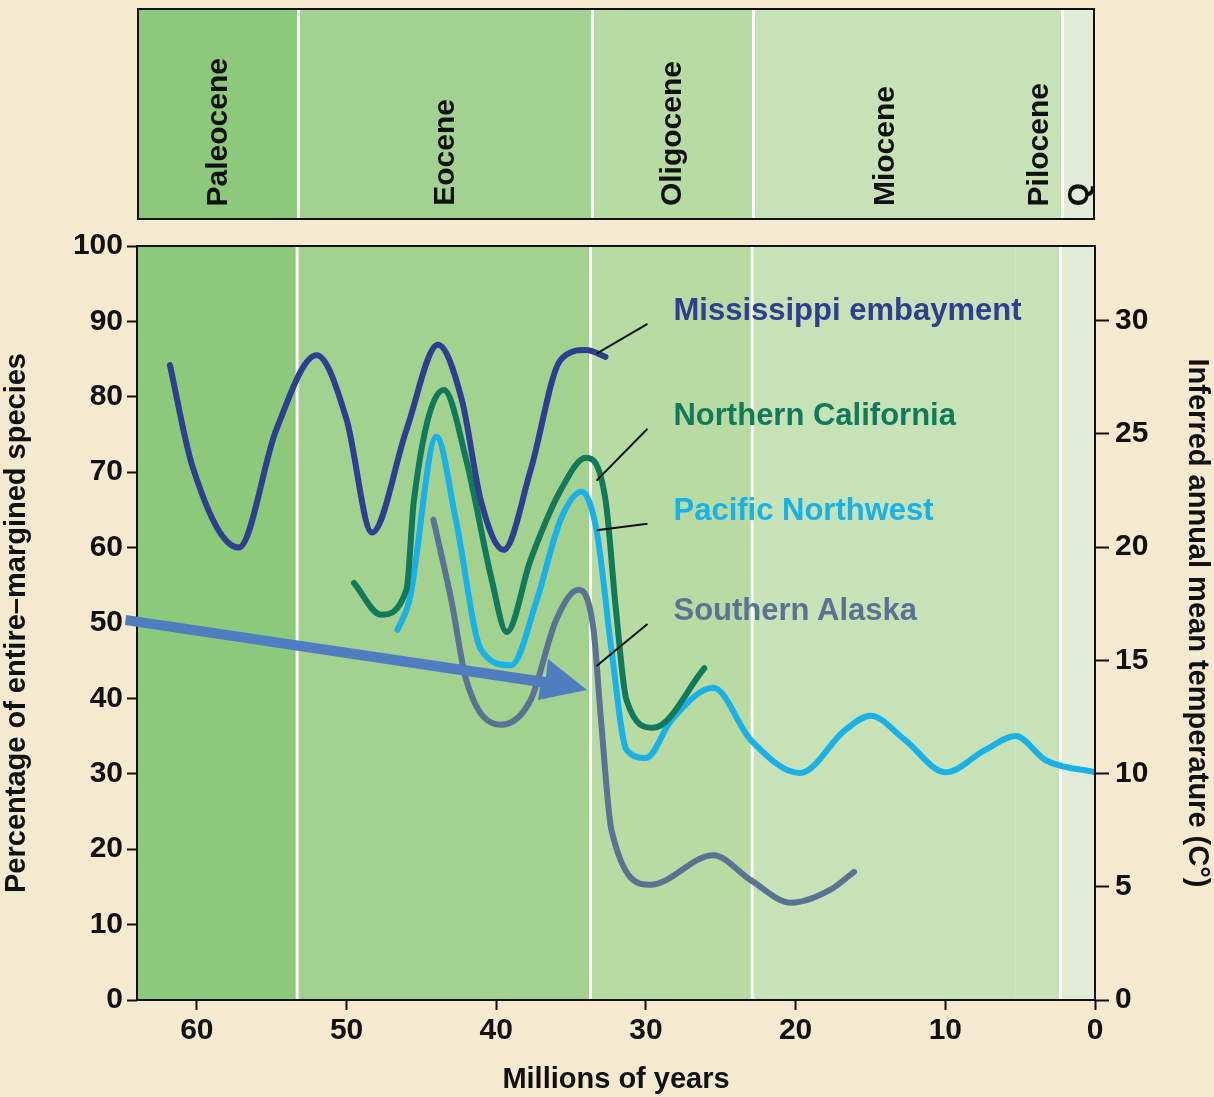 The height and width of the screenshot is (1097, 1214). Describe the element at coordinates (97, 244) in the screenshot. I see `y-tick-label: 100` at that location.